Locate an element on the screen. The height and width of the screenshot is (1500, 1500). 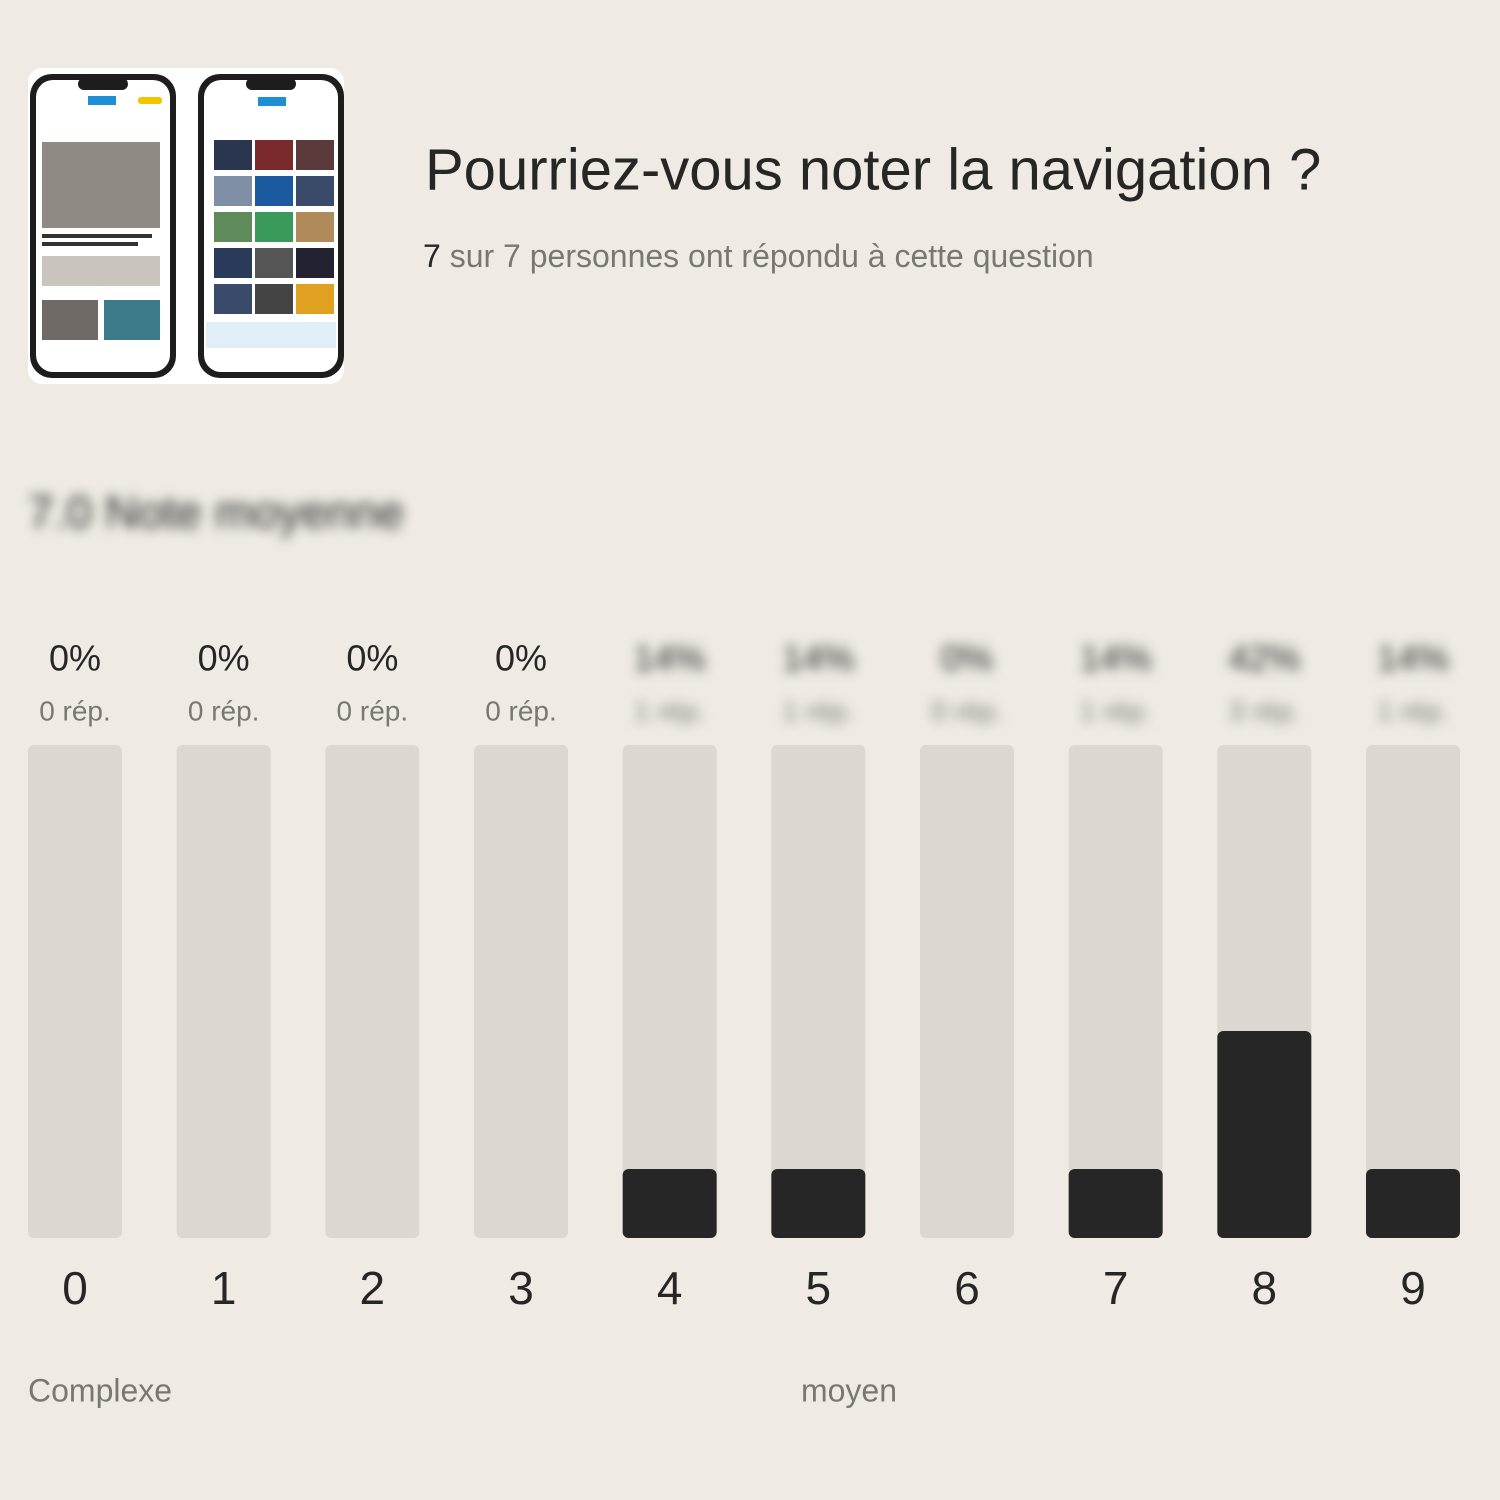
response-label: 3 rép. is located at coordinates (1265, 710).